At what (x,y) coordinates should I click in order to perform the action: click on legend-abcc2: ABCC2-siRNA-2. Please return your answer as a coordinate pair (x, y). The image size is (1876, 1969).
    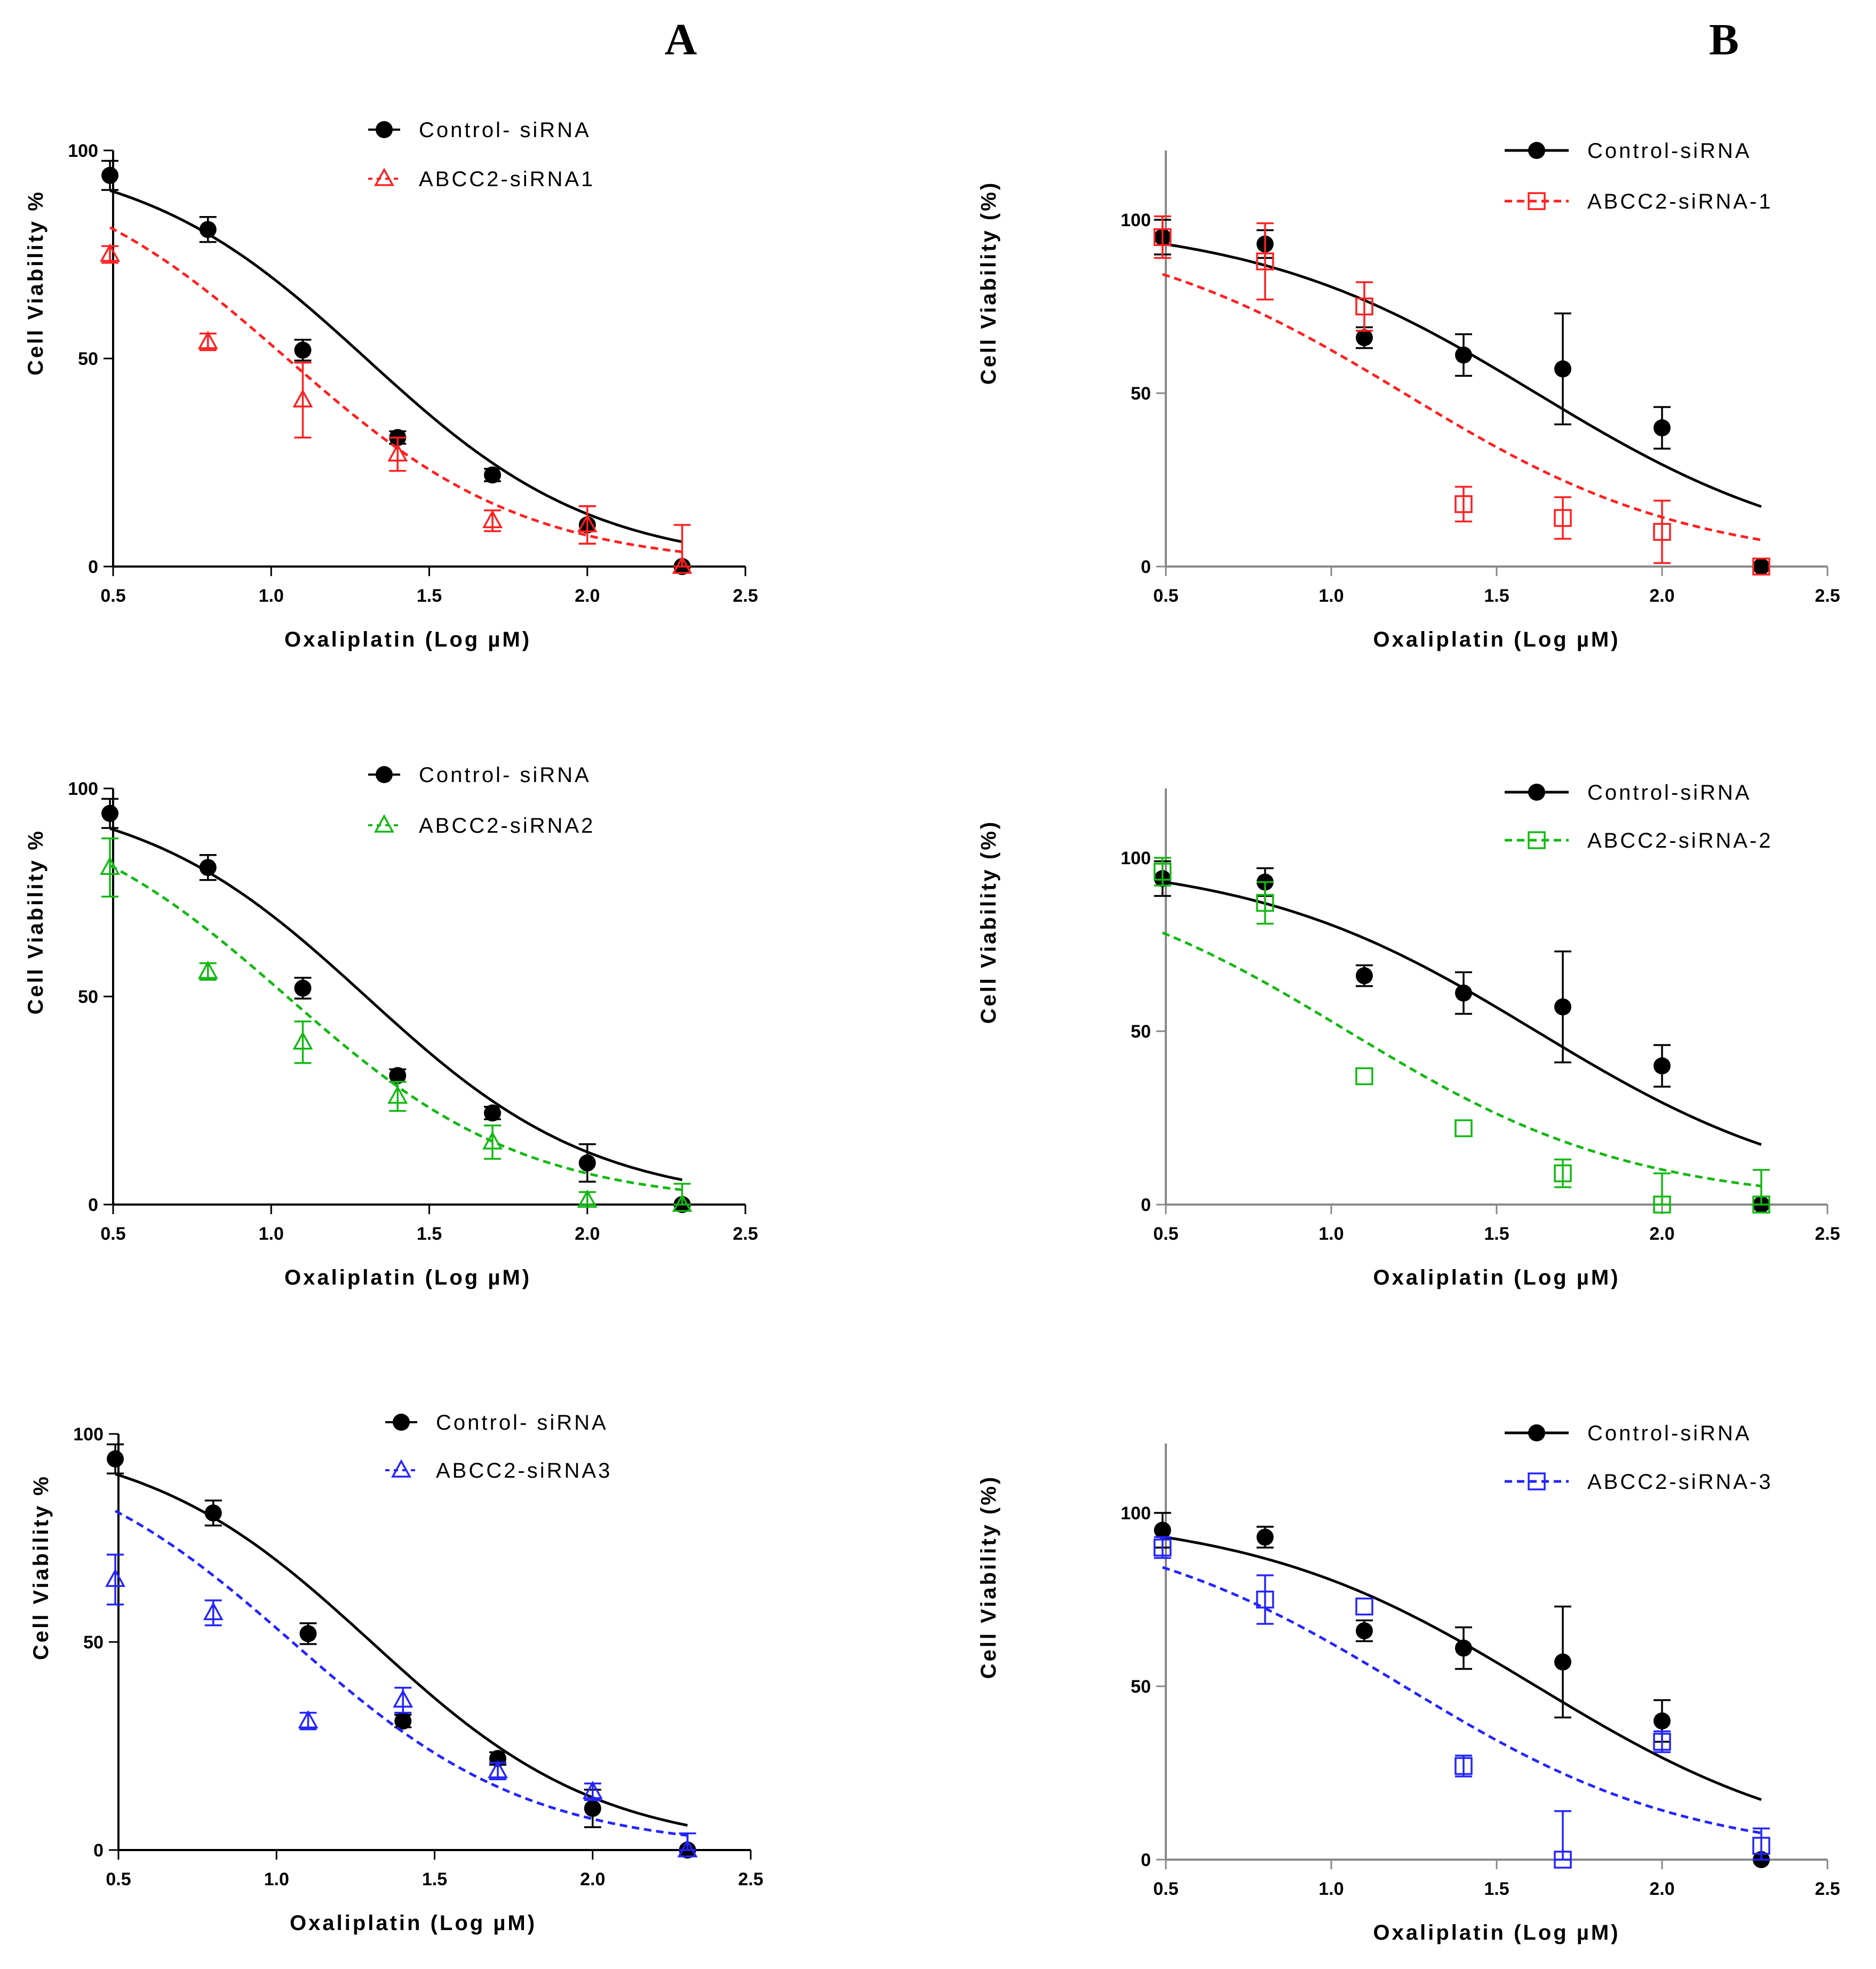
    Looking at the image, I should click on (1638, 840).